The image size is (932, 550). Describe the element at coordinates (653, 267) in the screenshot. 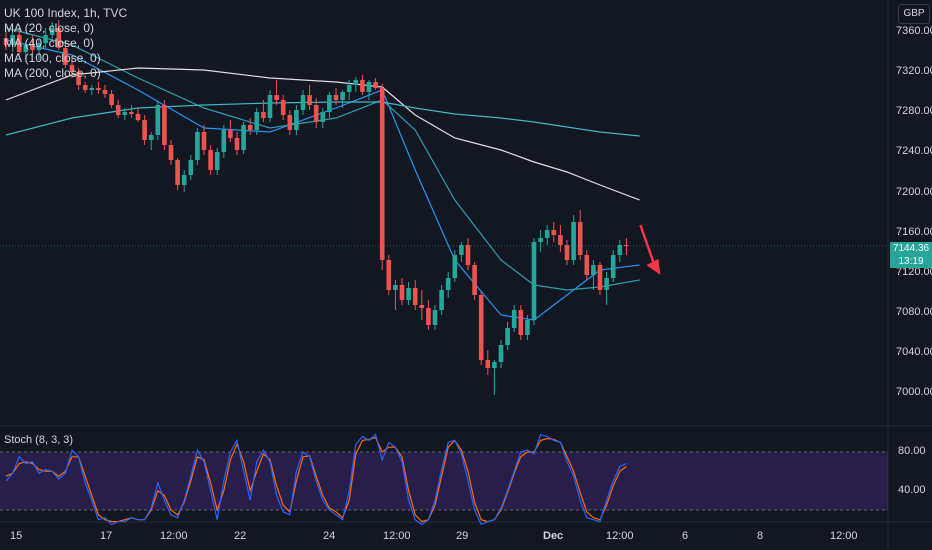

I see `arrow-head` at that location.